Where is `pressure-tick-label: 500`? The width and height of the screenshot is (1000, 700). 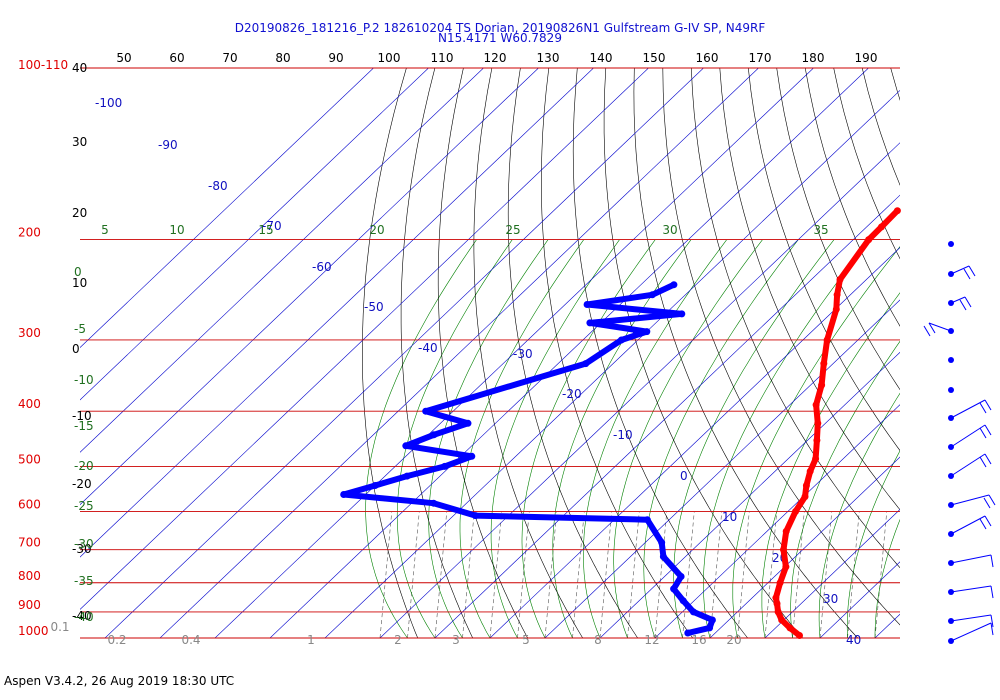
pressure-tick-label: 500 is located at coordinates (29, 459).